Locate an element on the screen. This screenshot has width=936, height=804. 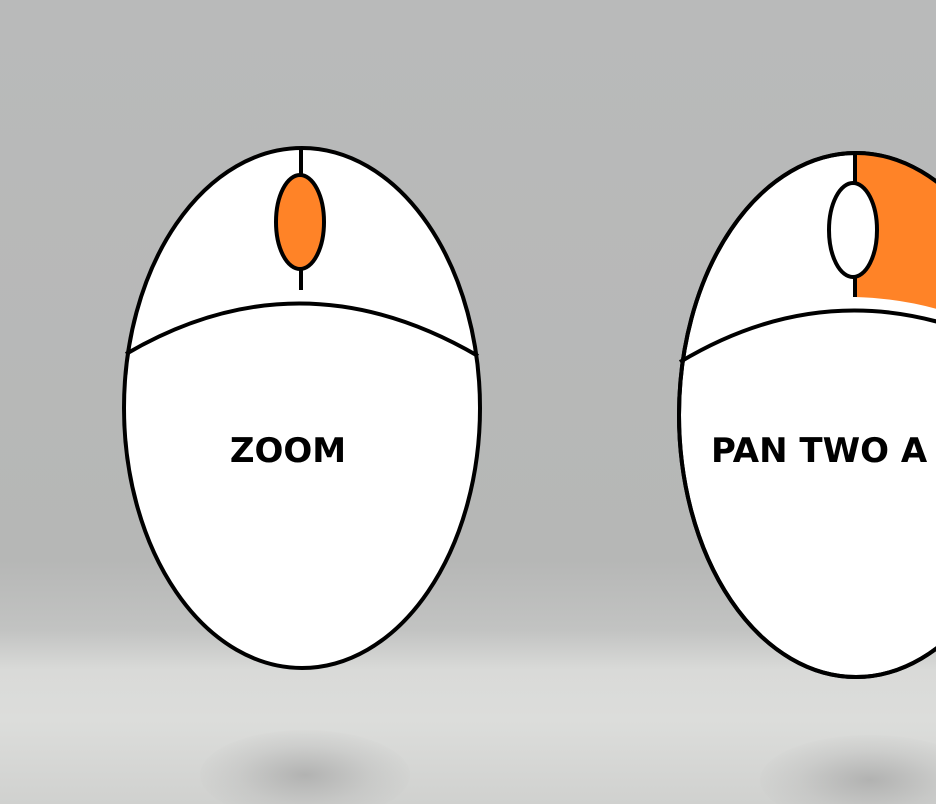
right-button is located at coordinates (895, 256).